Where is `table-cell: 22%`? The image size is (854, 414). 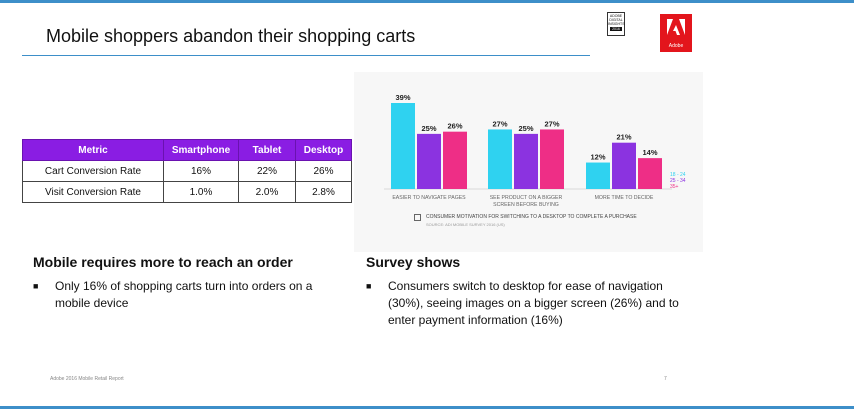
table-cell: 22% is located at coordinates (267, 171).